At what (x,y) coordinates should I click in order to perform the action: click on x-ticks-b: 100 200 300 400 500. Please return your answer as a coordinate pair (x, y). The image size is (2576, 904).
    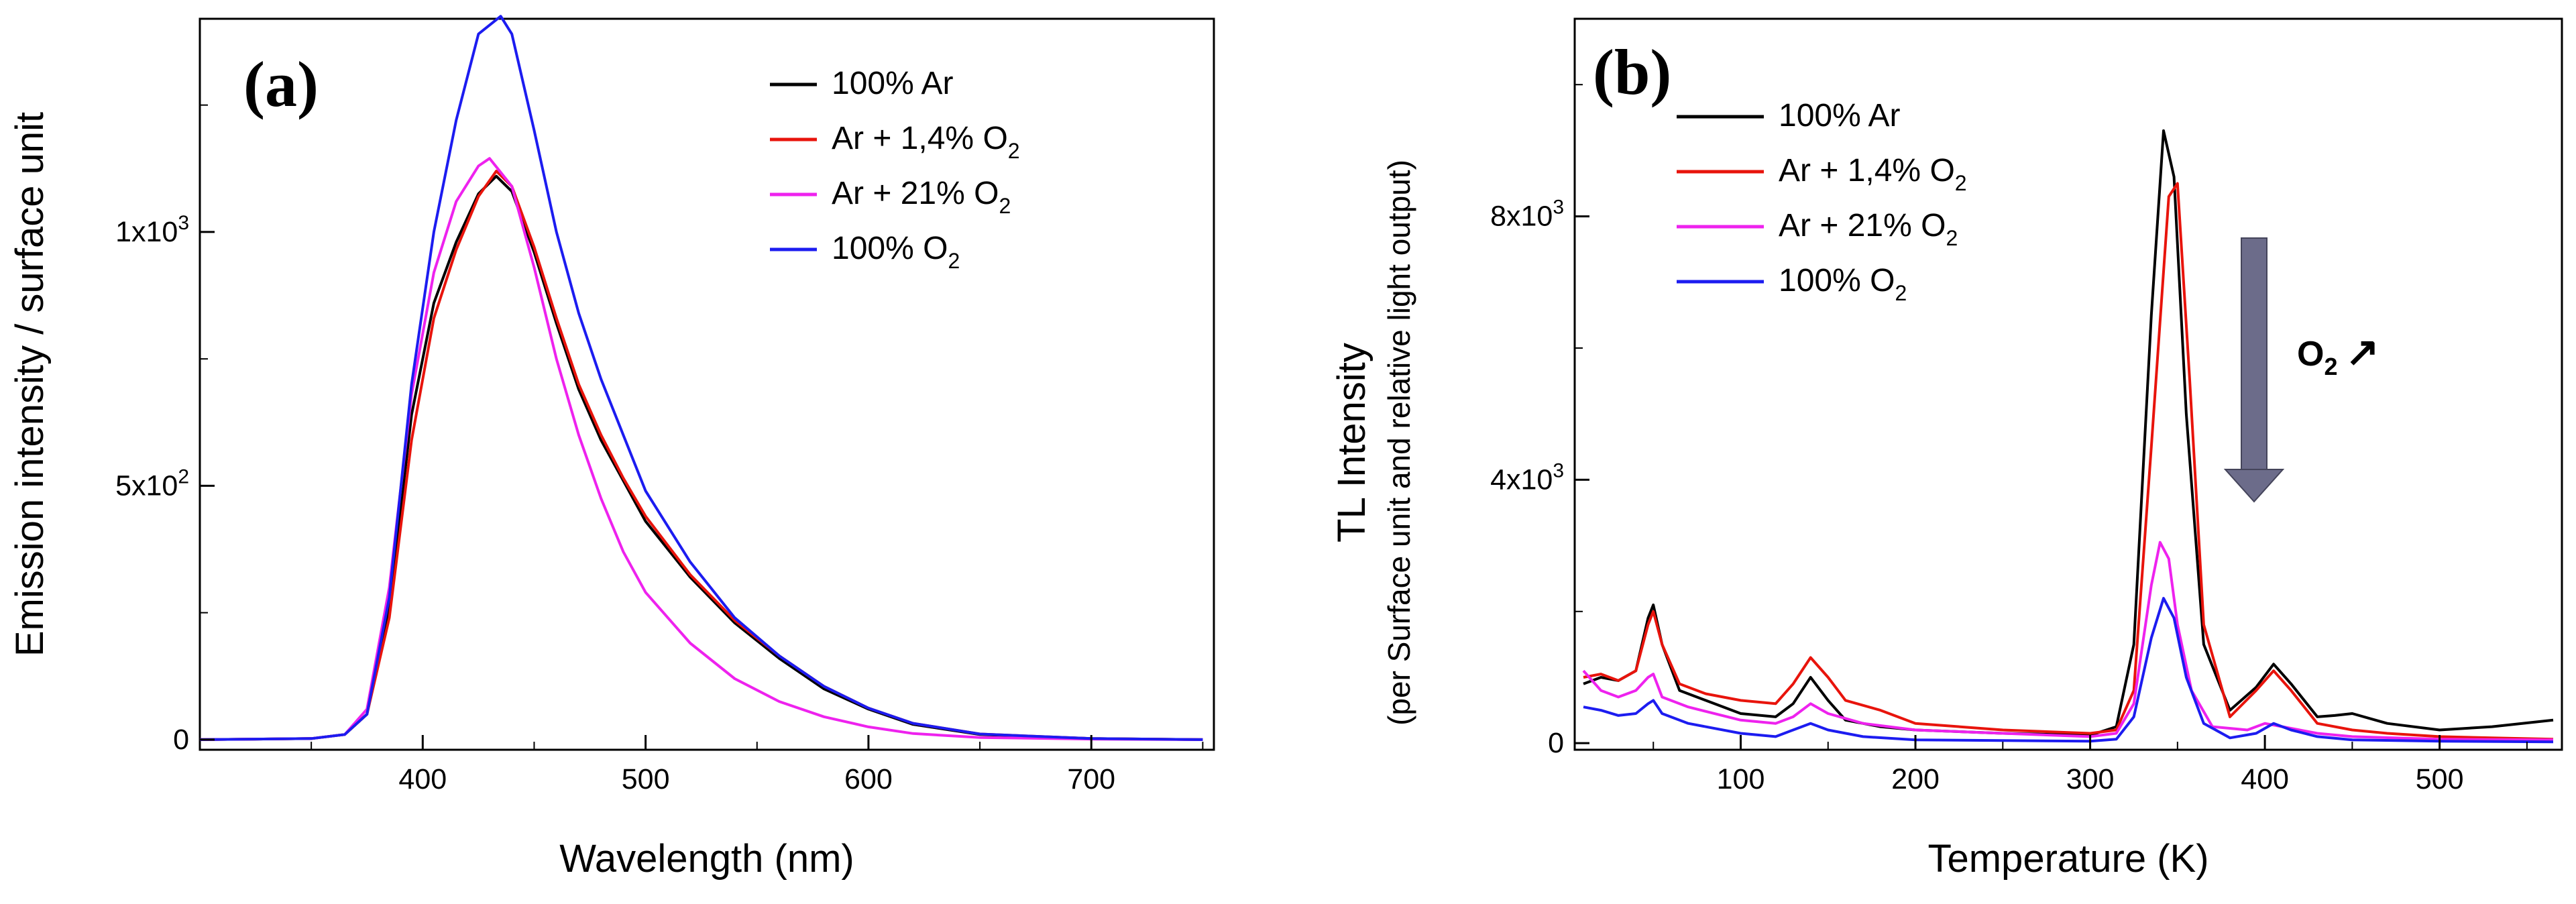
    Looking at the image, I should click on (2090, 765).